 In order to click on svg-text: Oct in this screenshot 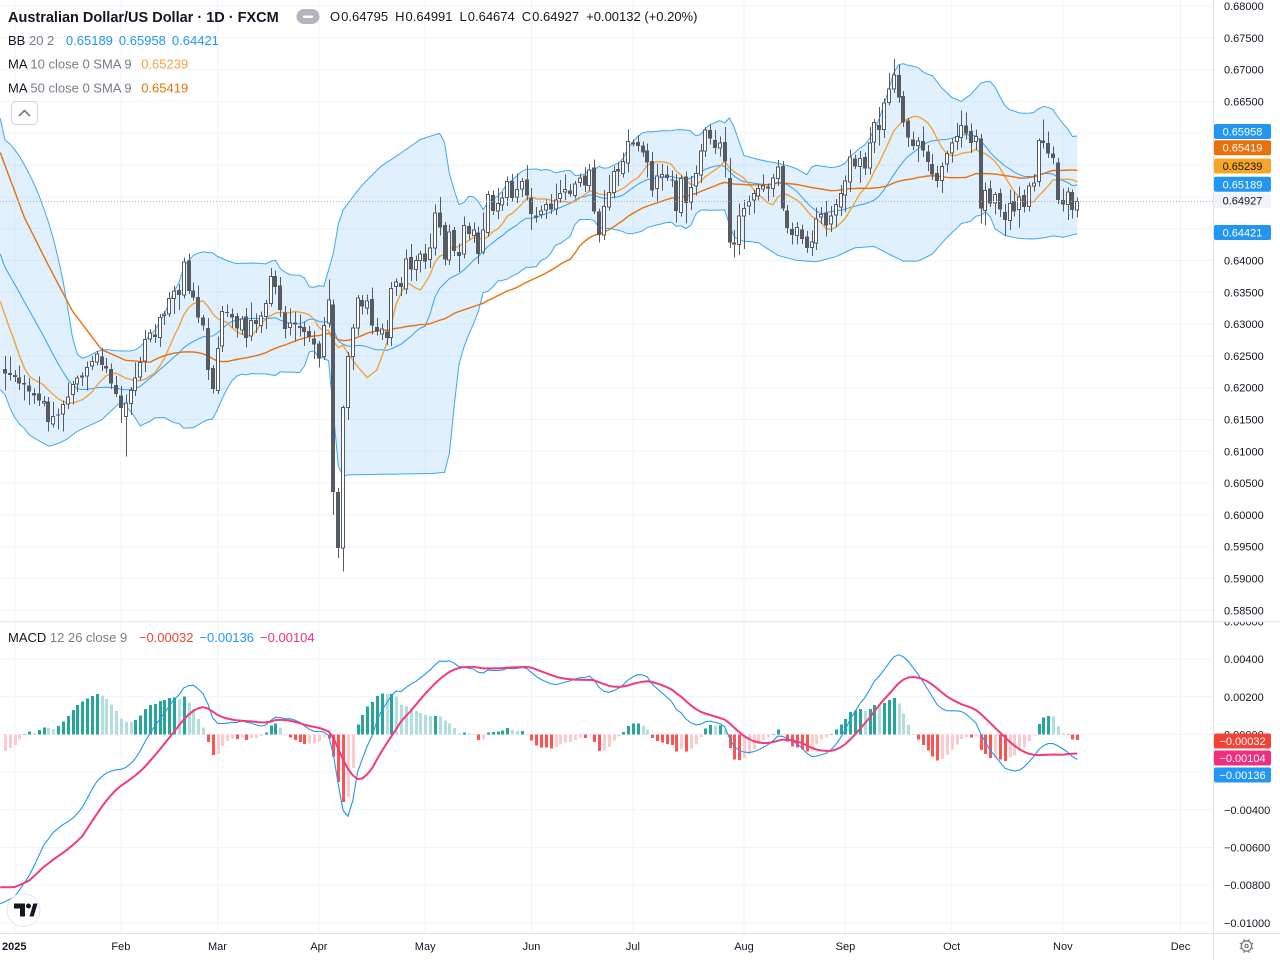, I will do `click(951, 947)`.